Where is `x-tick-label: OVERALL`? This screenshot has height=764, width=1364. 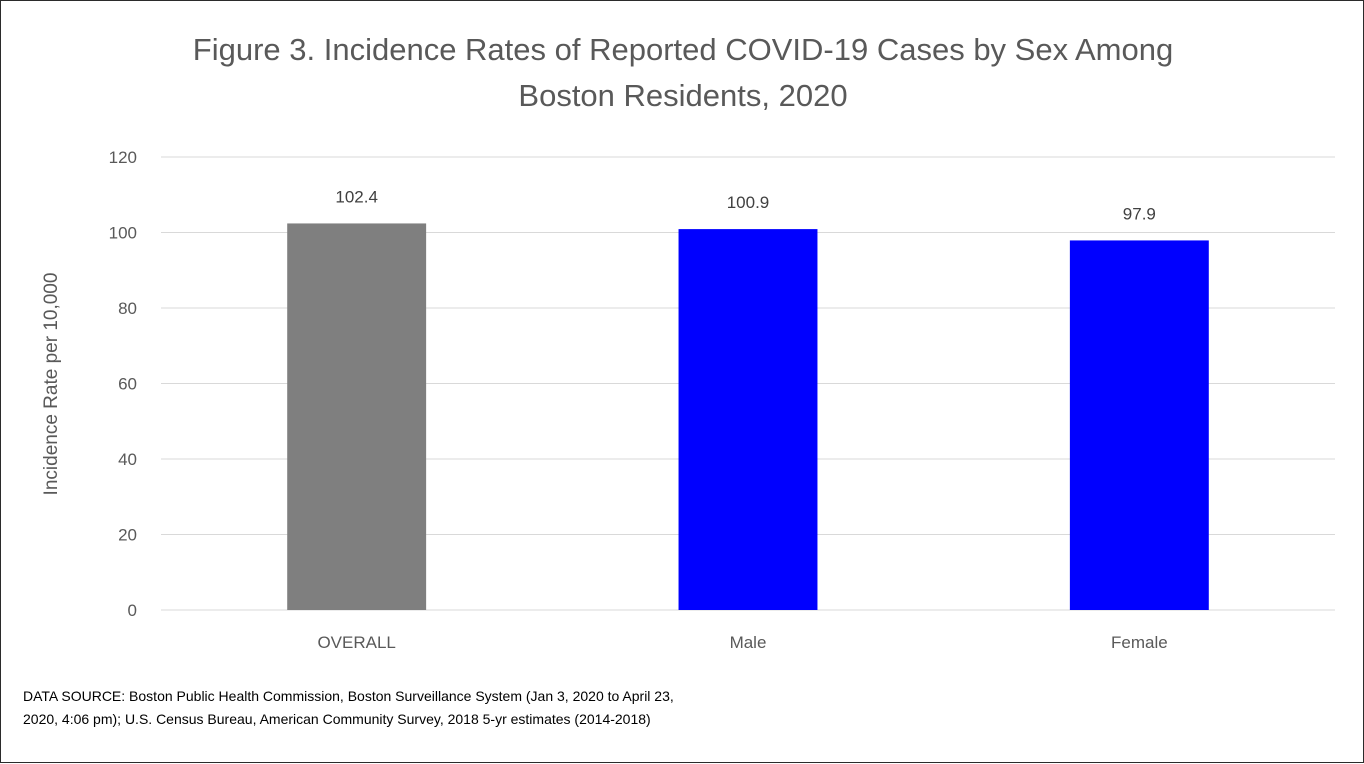 x-tick-label: OVERALL is located at coordinates (356, 642).